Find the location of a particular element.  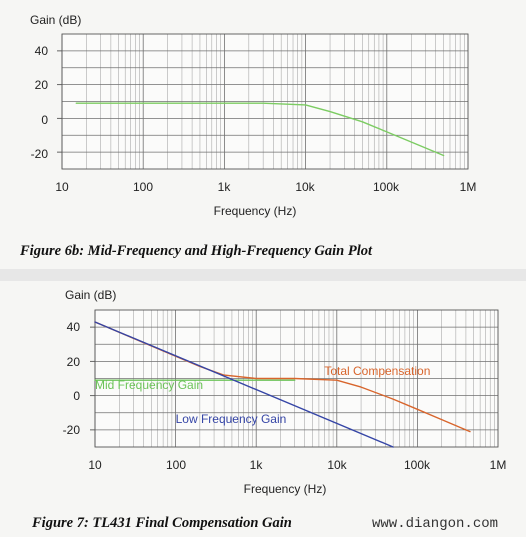

chart2-x-tick-label: 100 is located at coordinates (176, 465).